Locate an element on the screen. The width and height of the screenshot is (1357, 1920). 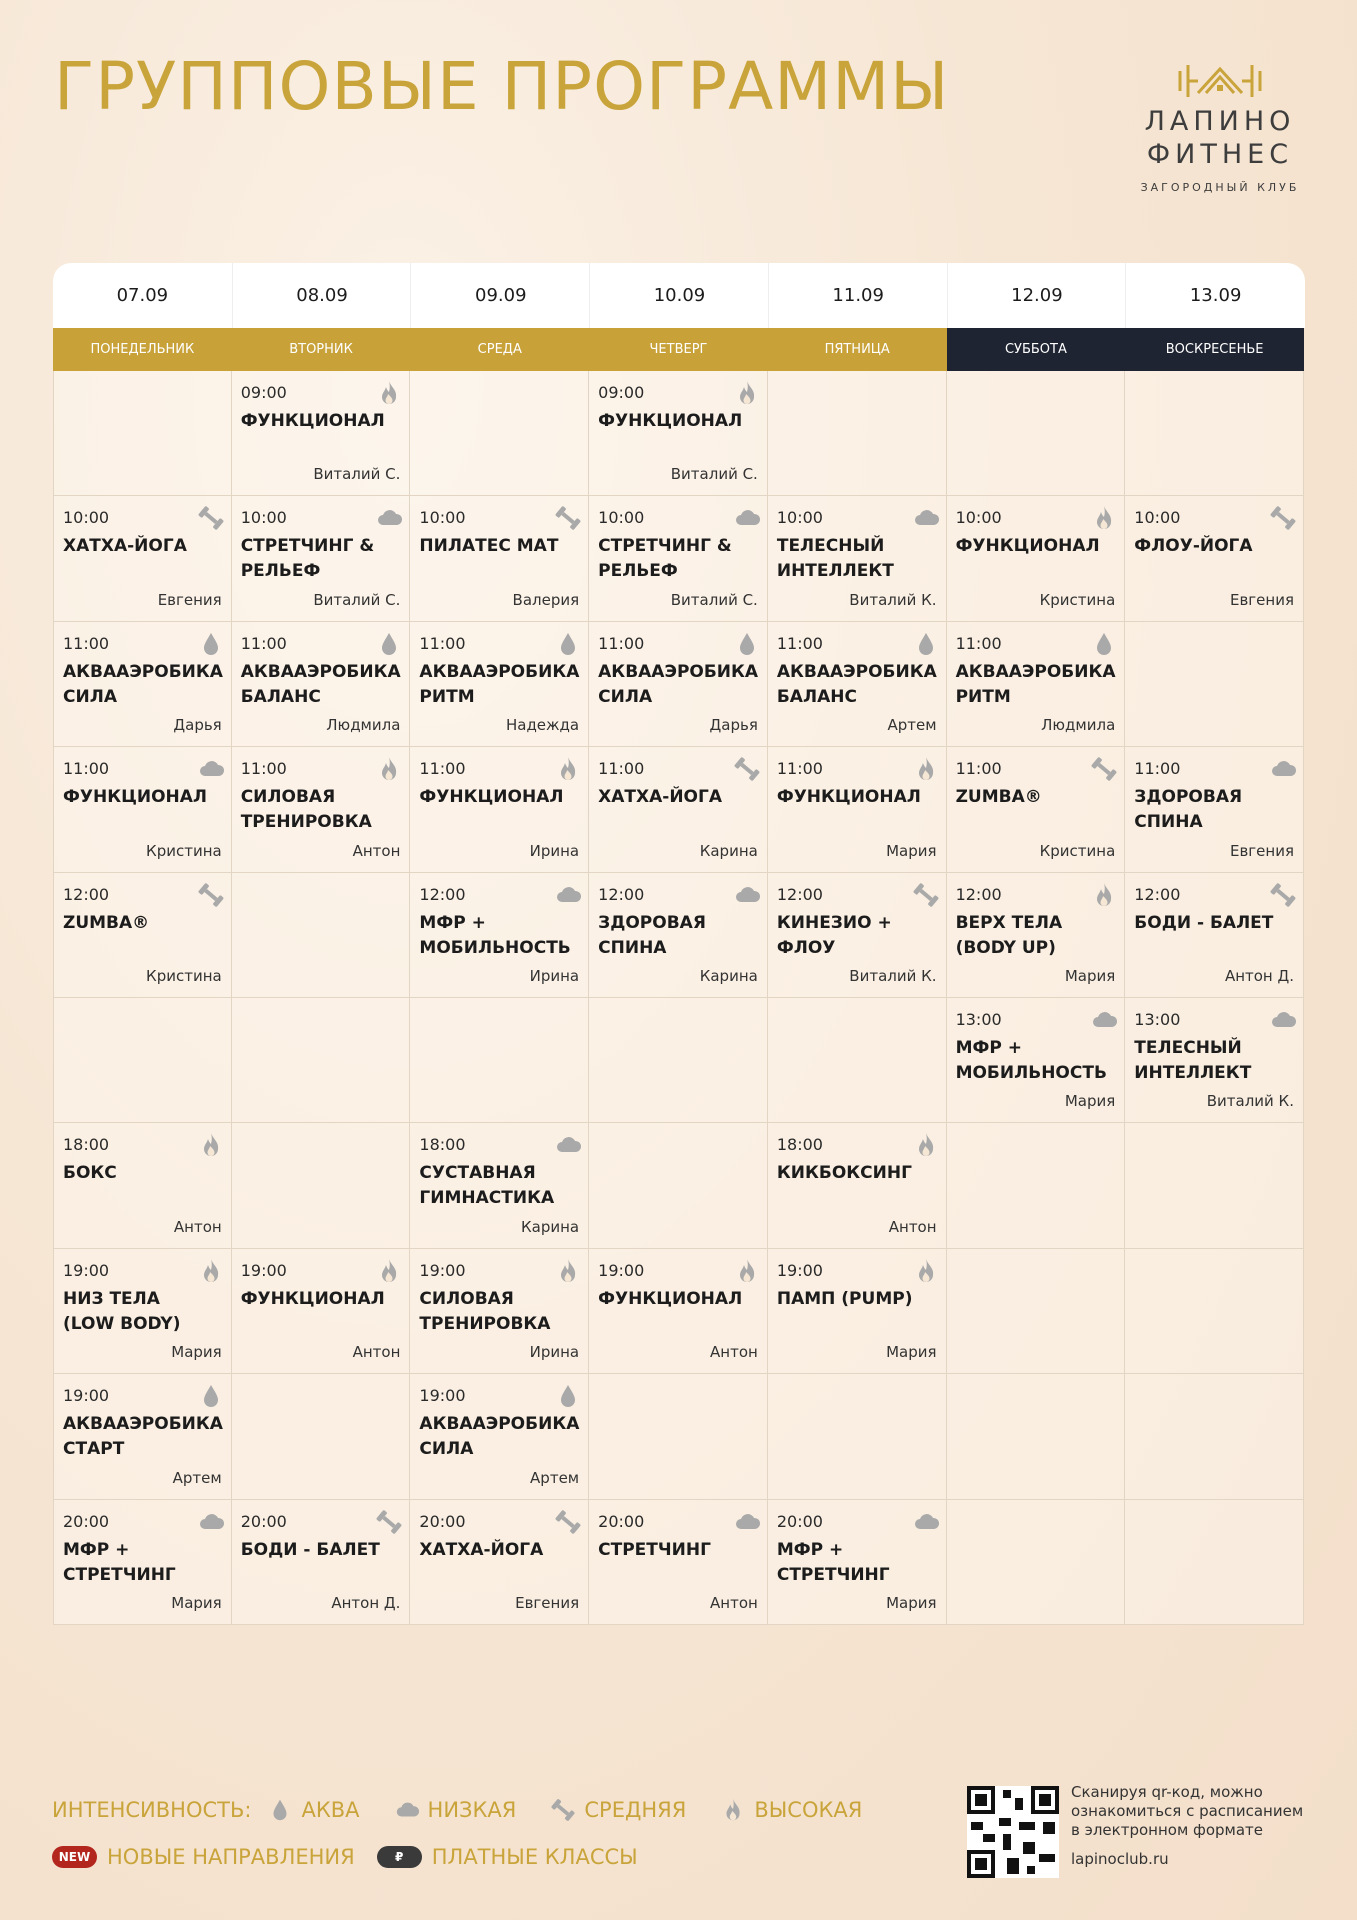
legend-item: СРЕДНЯЯ is located at coordinates (618, 1810).